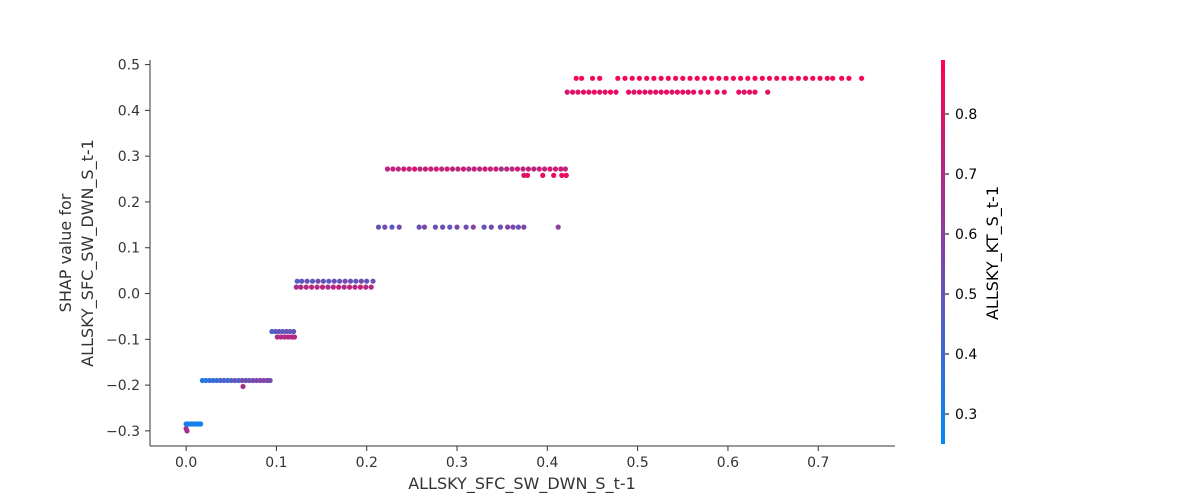  I want to click on colorbar-tick-label: 0.5, so click(966, 295).